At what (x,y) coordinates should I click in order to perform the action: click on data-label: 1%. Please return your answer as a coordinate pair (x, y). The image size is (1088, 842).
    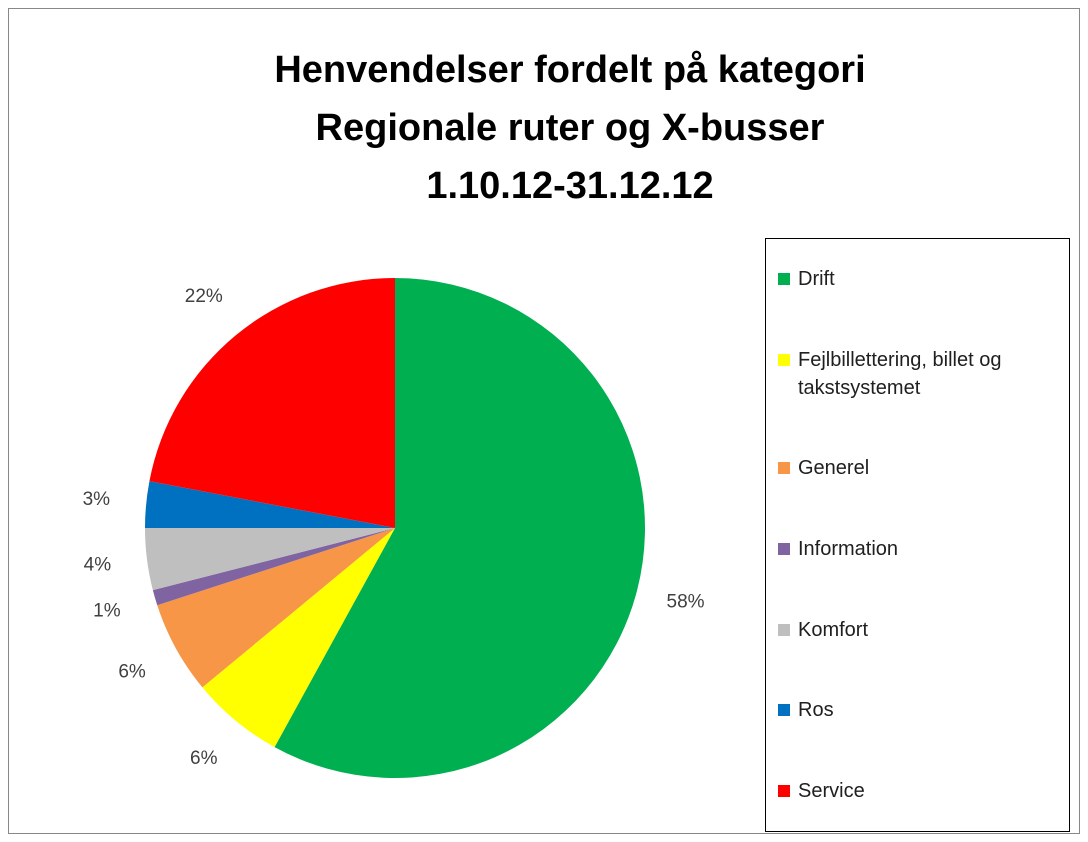
    Looking at the image, I should click on (107, 611).